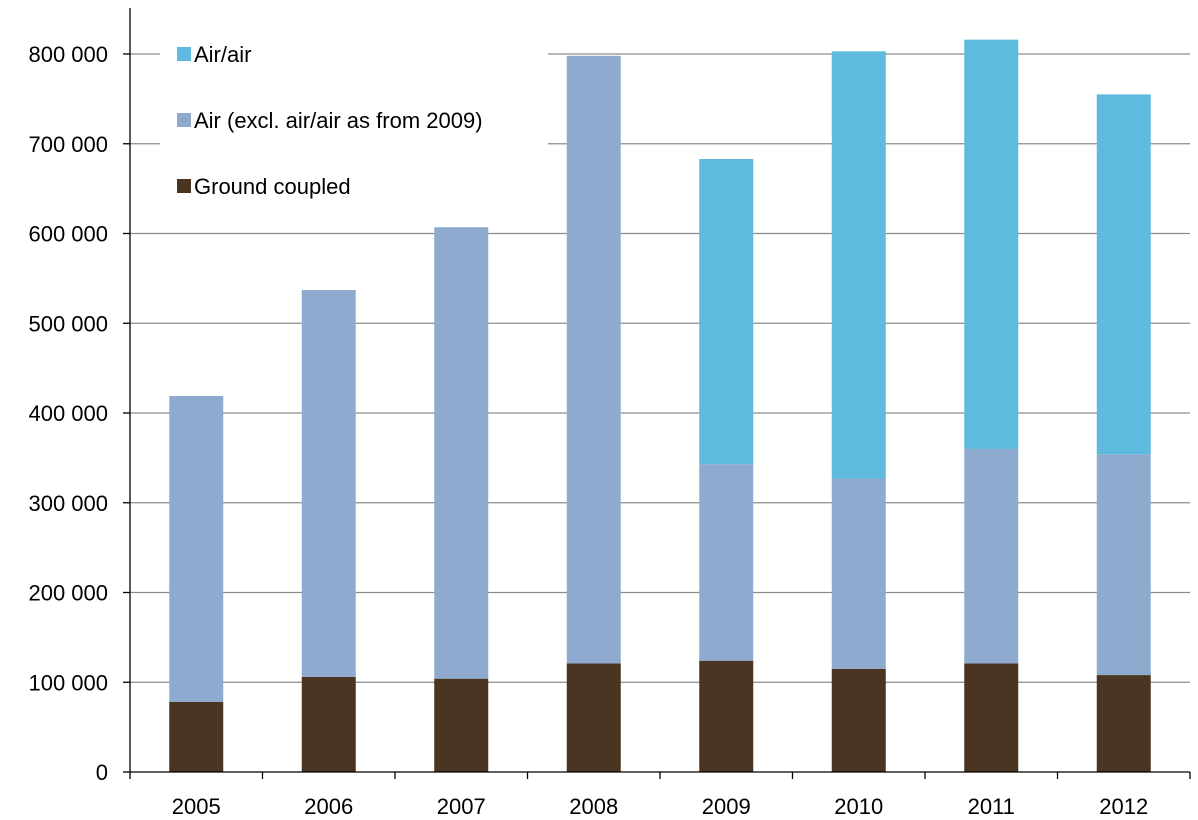 The image size is (1198, 820). What do you see at coordinates (461, 453) in the screenshot?
I see `bar-segment-air-2007` at bounding box center [461, 453].